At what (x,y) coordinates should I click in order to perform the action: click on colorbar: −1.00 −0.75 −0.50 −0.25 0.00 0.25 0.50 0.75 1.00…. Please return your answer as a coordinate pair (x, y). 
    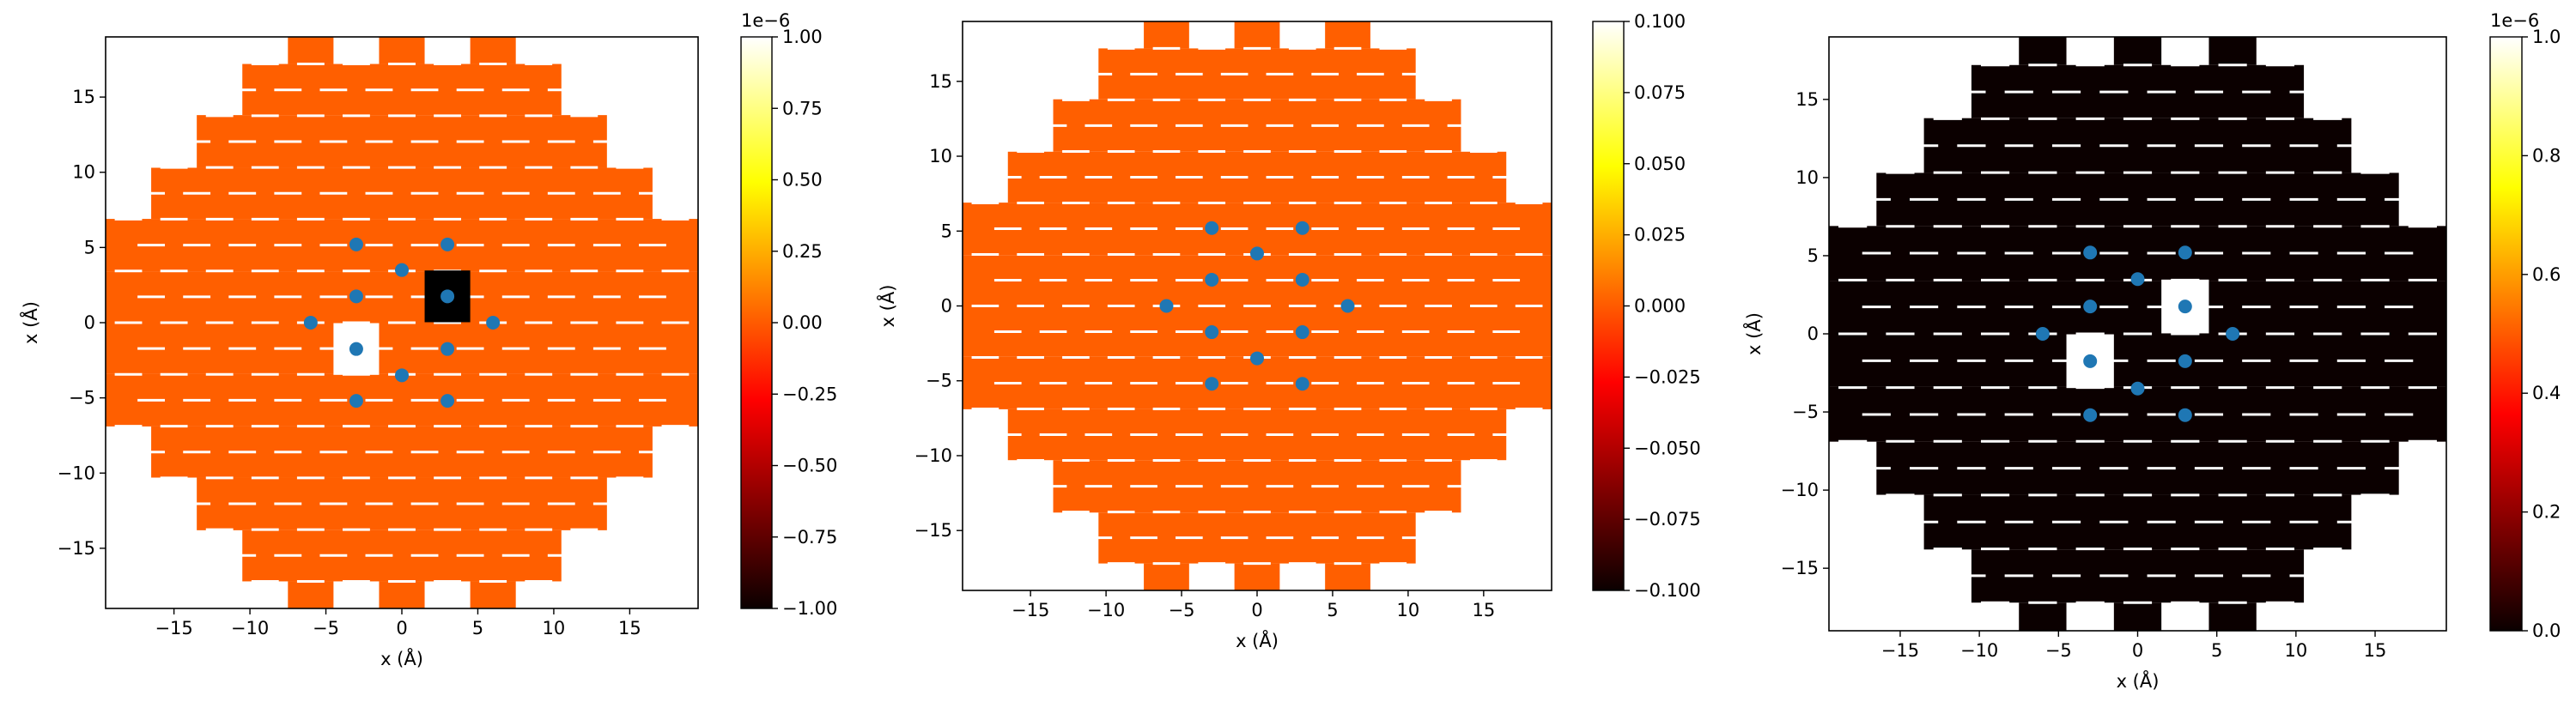
    Looking at the image, I should click on (788, 314).